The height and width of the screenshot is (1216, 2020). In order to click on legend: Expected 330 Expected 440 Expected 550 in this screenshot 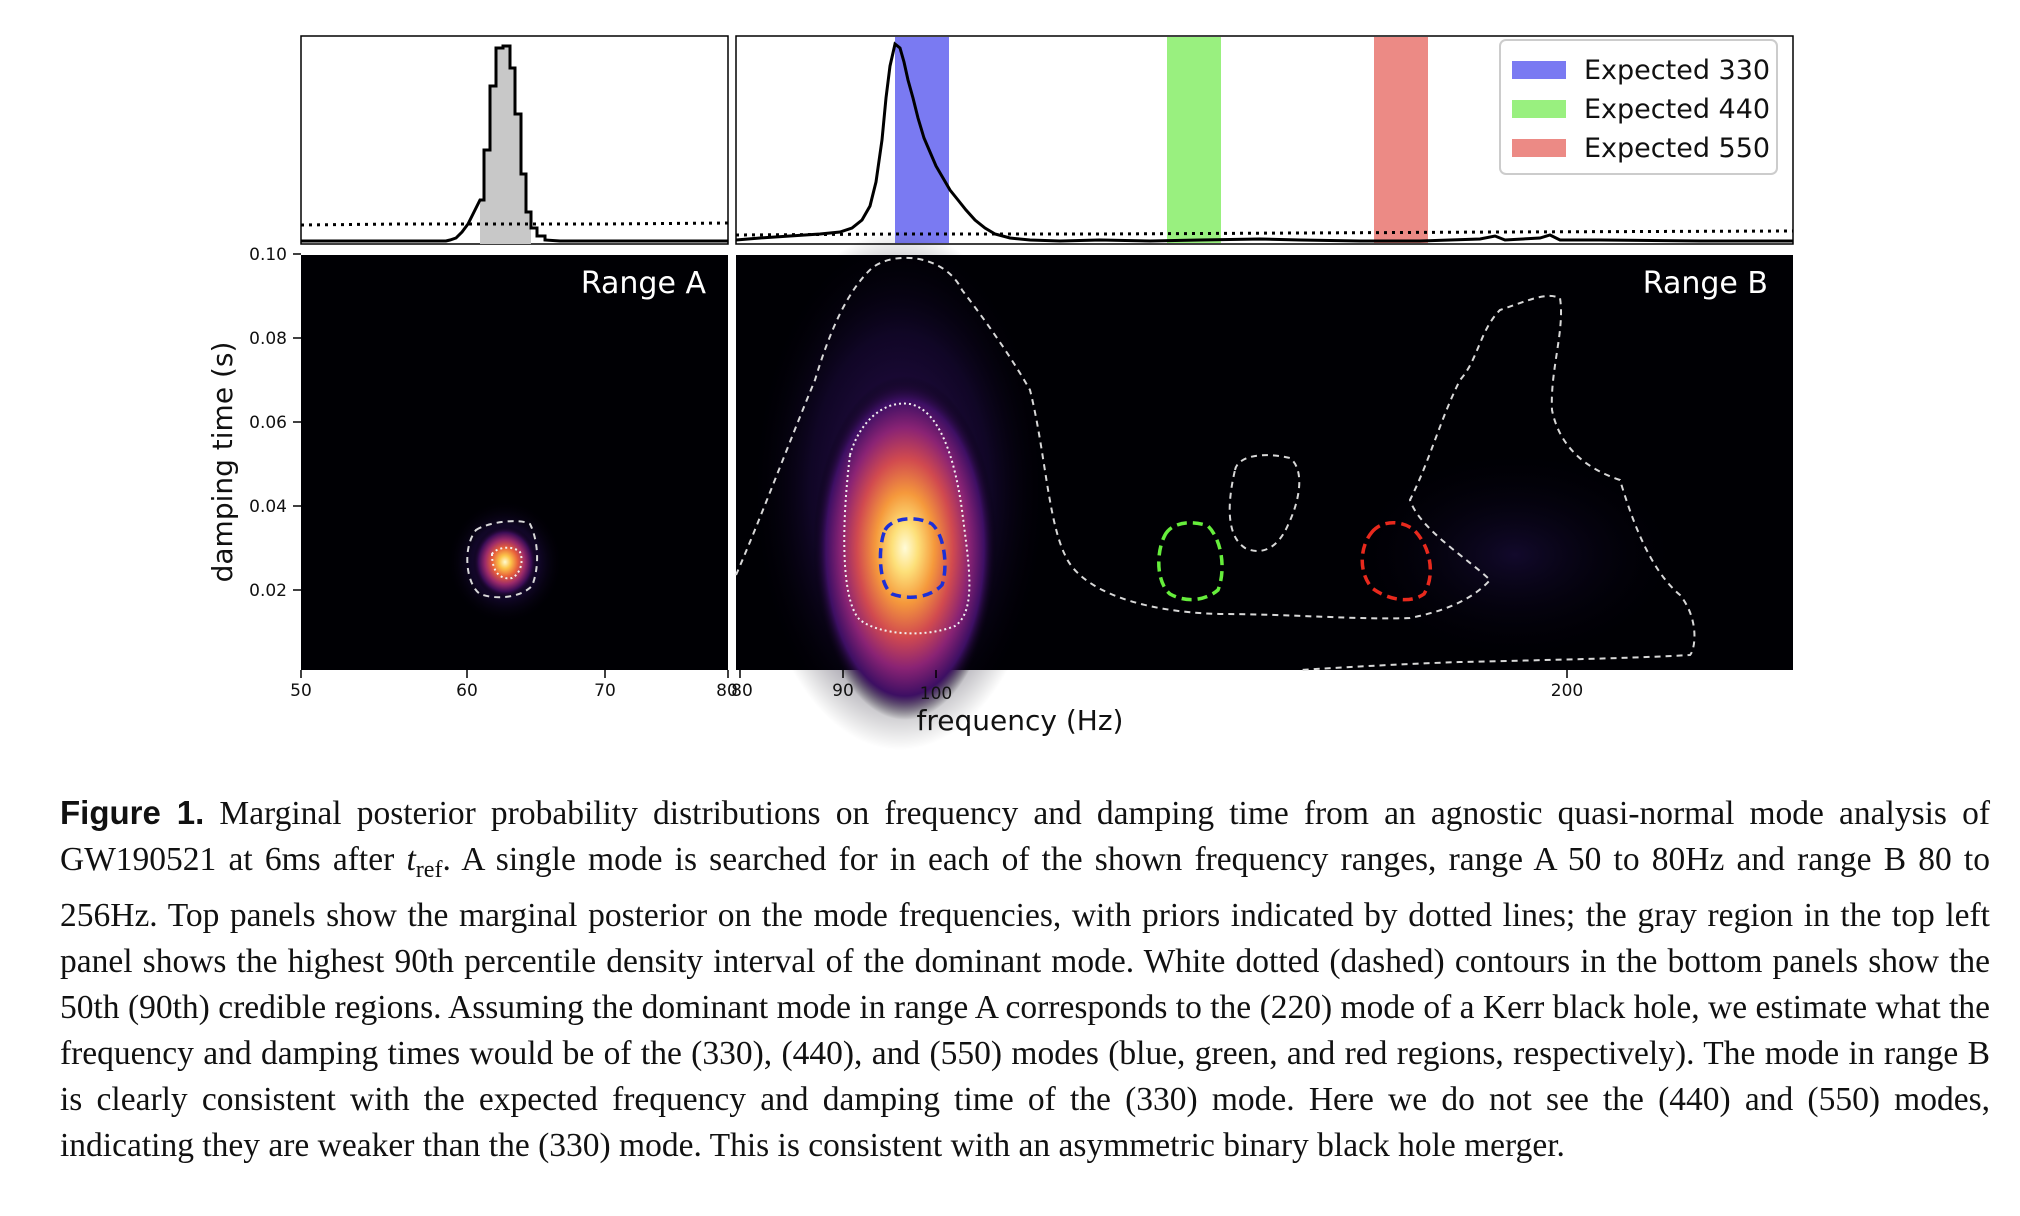, I will do `click(1638, 107)`.